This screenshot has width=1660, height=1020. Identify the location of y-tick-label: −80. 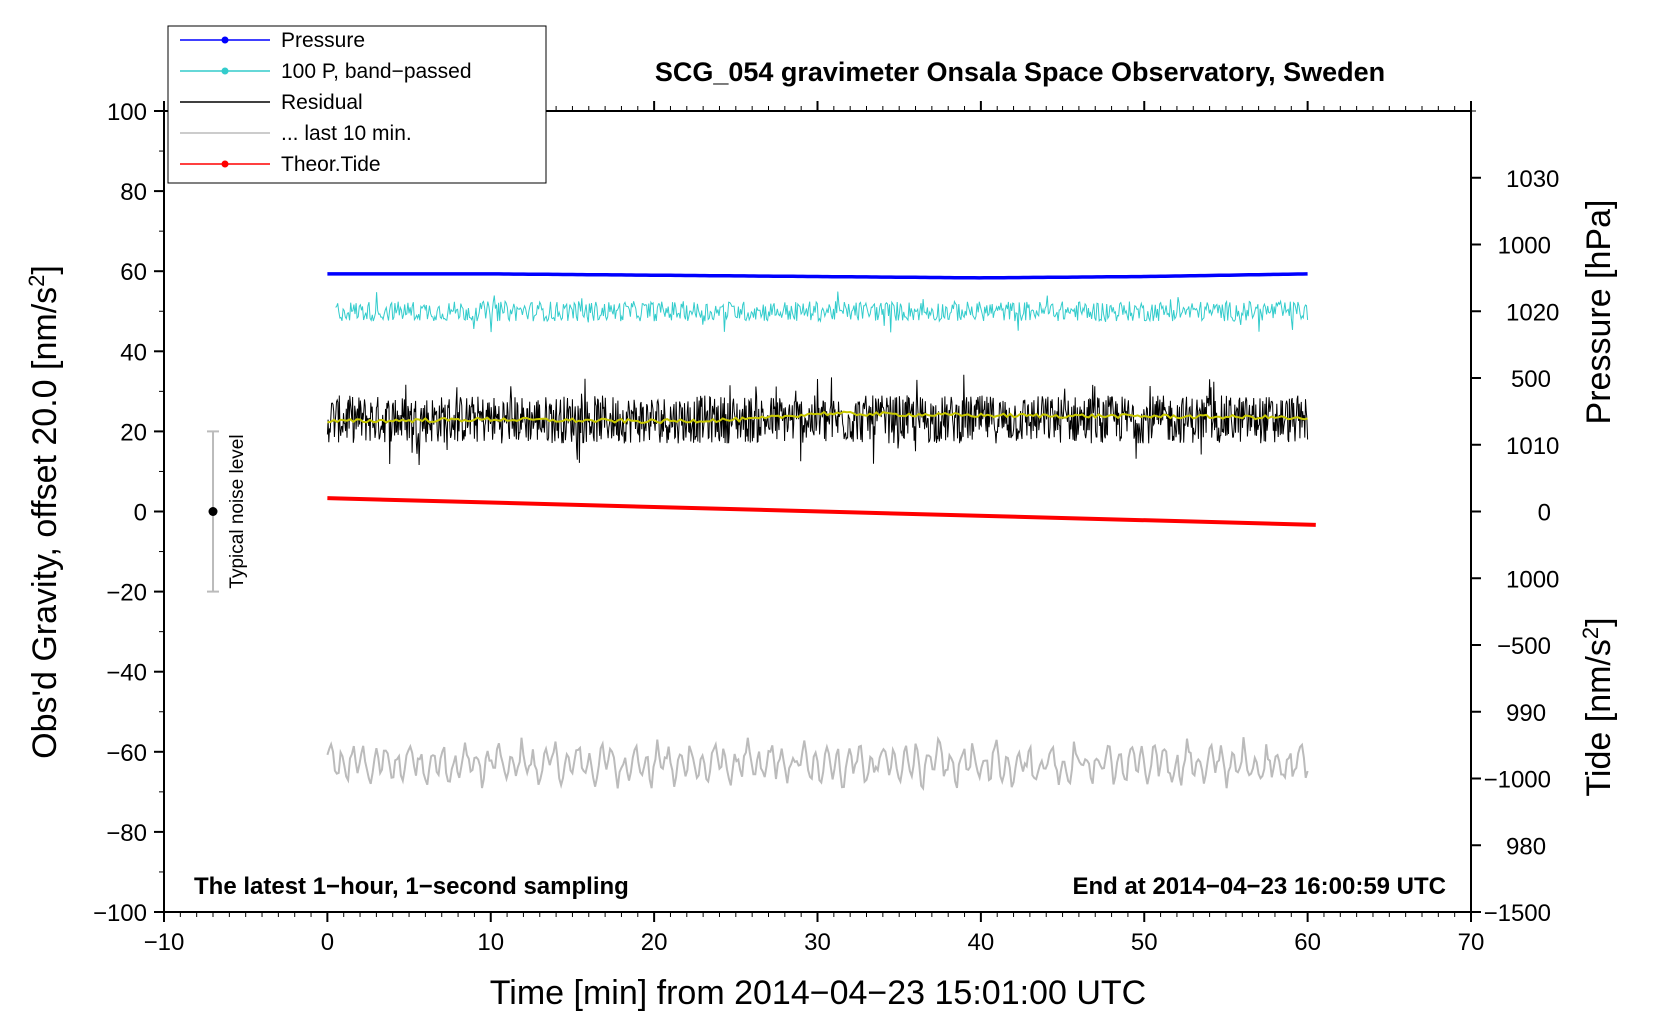
(126, 833).